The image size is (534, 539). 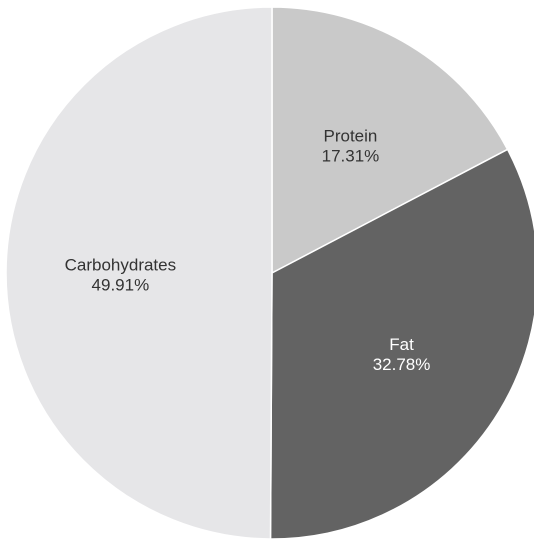 What do you see at coordinates (121, 265) in the screenshot?
I see `slice-label-carbohydrates: Carbohydrates` at bounding box center [121, 265].